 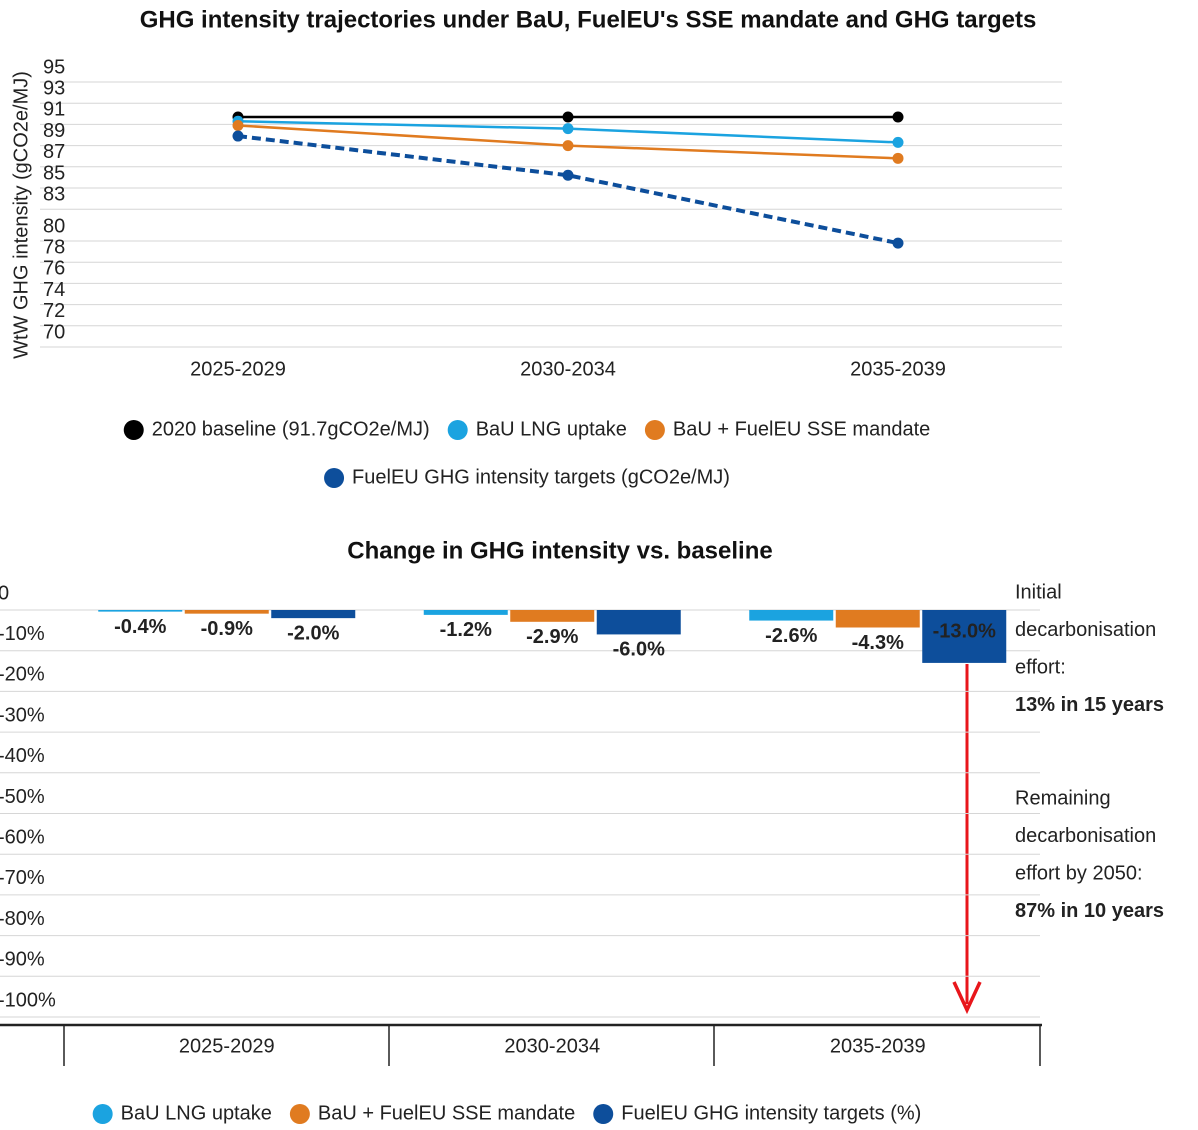 I want to click on annotation-highlight: 13% in 15 years, so click(x=1089, y=705).